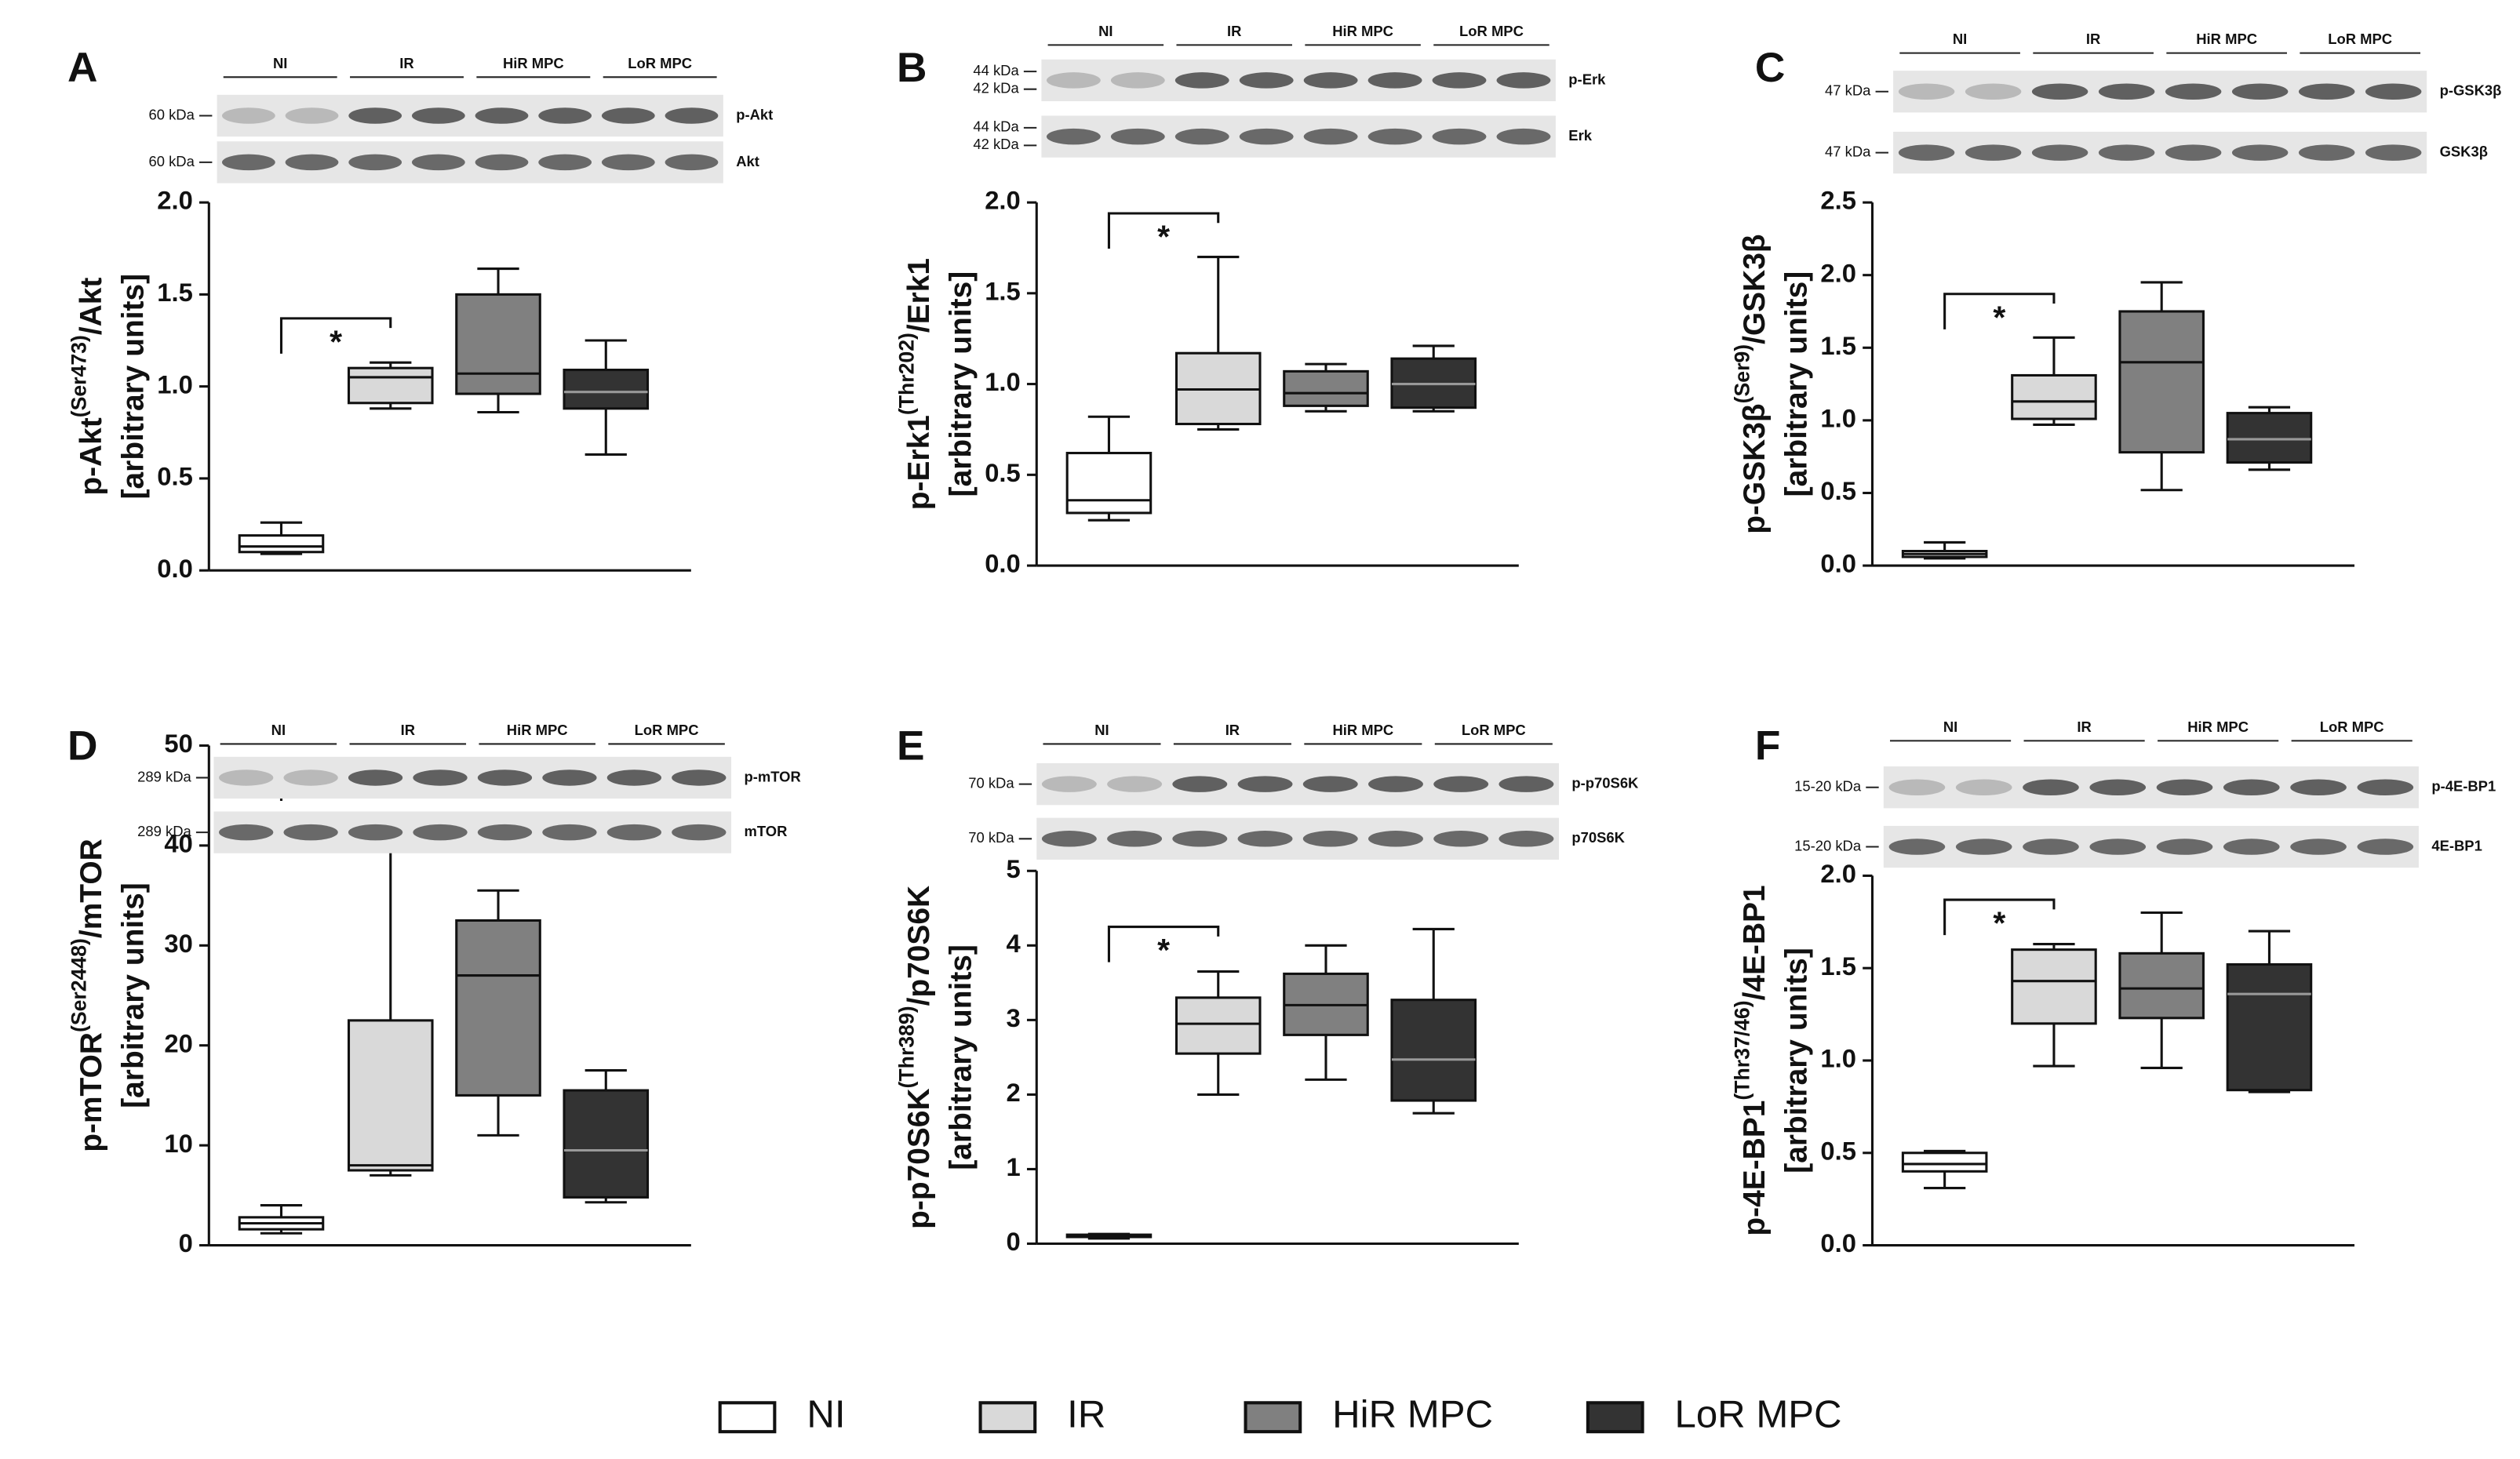 The height and width of the screenshot is (1459, 2520). What do you see at coordinates (1014, 1241) in the screenshot?
I see `y-tick-label: 0` at bounding box center [1014, 1241].